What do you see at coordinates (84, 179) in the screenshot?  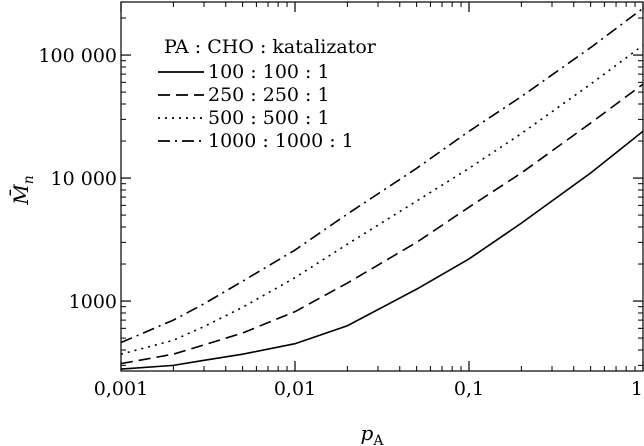 I see `y-tick-label: 10 000` at bounding box center [84, 179].